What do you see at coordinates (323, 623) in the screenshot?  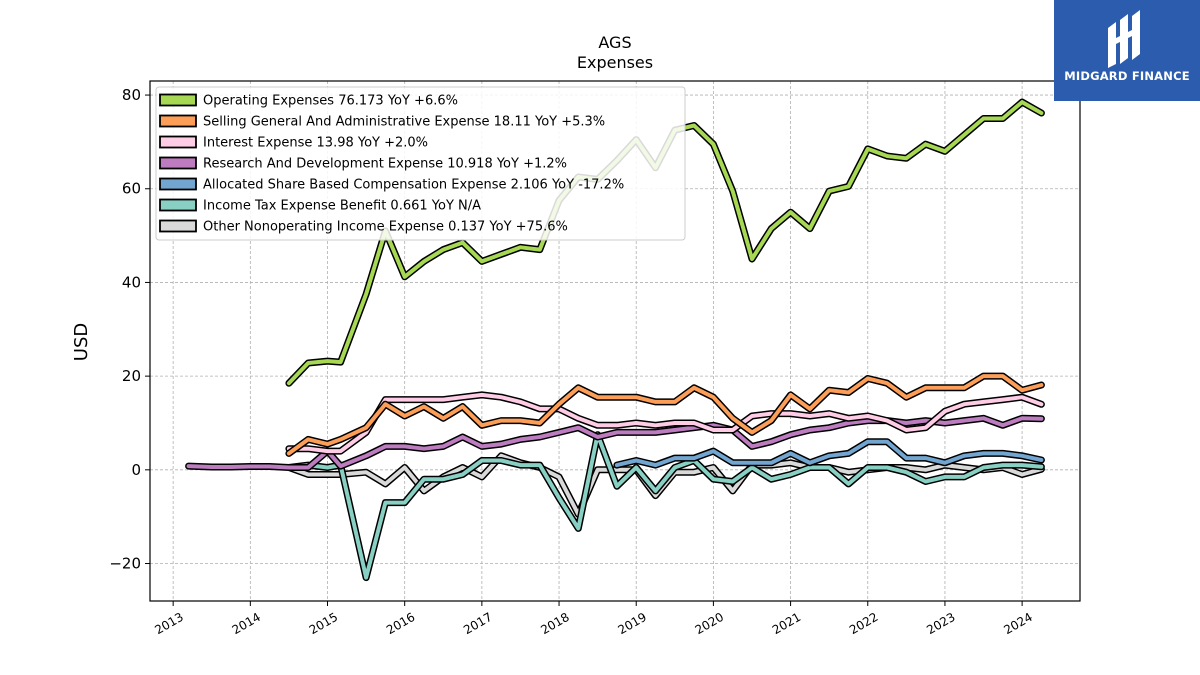 I see `x-tick-label: 2015` at bounding box center [323, 623].